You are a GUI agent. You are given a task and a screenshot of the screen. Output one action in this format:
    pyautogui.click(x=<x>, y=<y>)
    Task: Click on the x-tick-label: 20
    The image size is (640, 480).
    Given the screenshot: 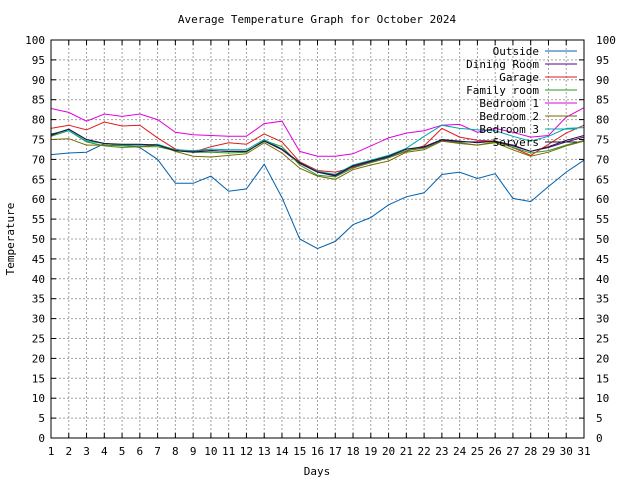 What is the action you would take?
    pyautogui.click(x=388, y=451)
    